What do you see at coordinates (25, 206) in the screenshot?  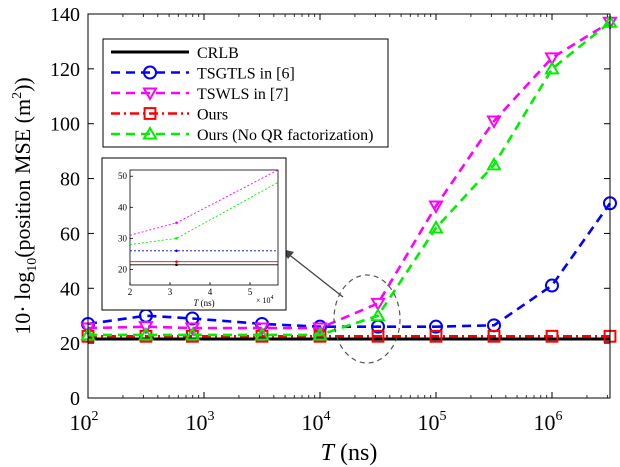 I see `y-axis-label: 10· log10(position MSE (m2))` at bounding box center [25, 206].